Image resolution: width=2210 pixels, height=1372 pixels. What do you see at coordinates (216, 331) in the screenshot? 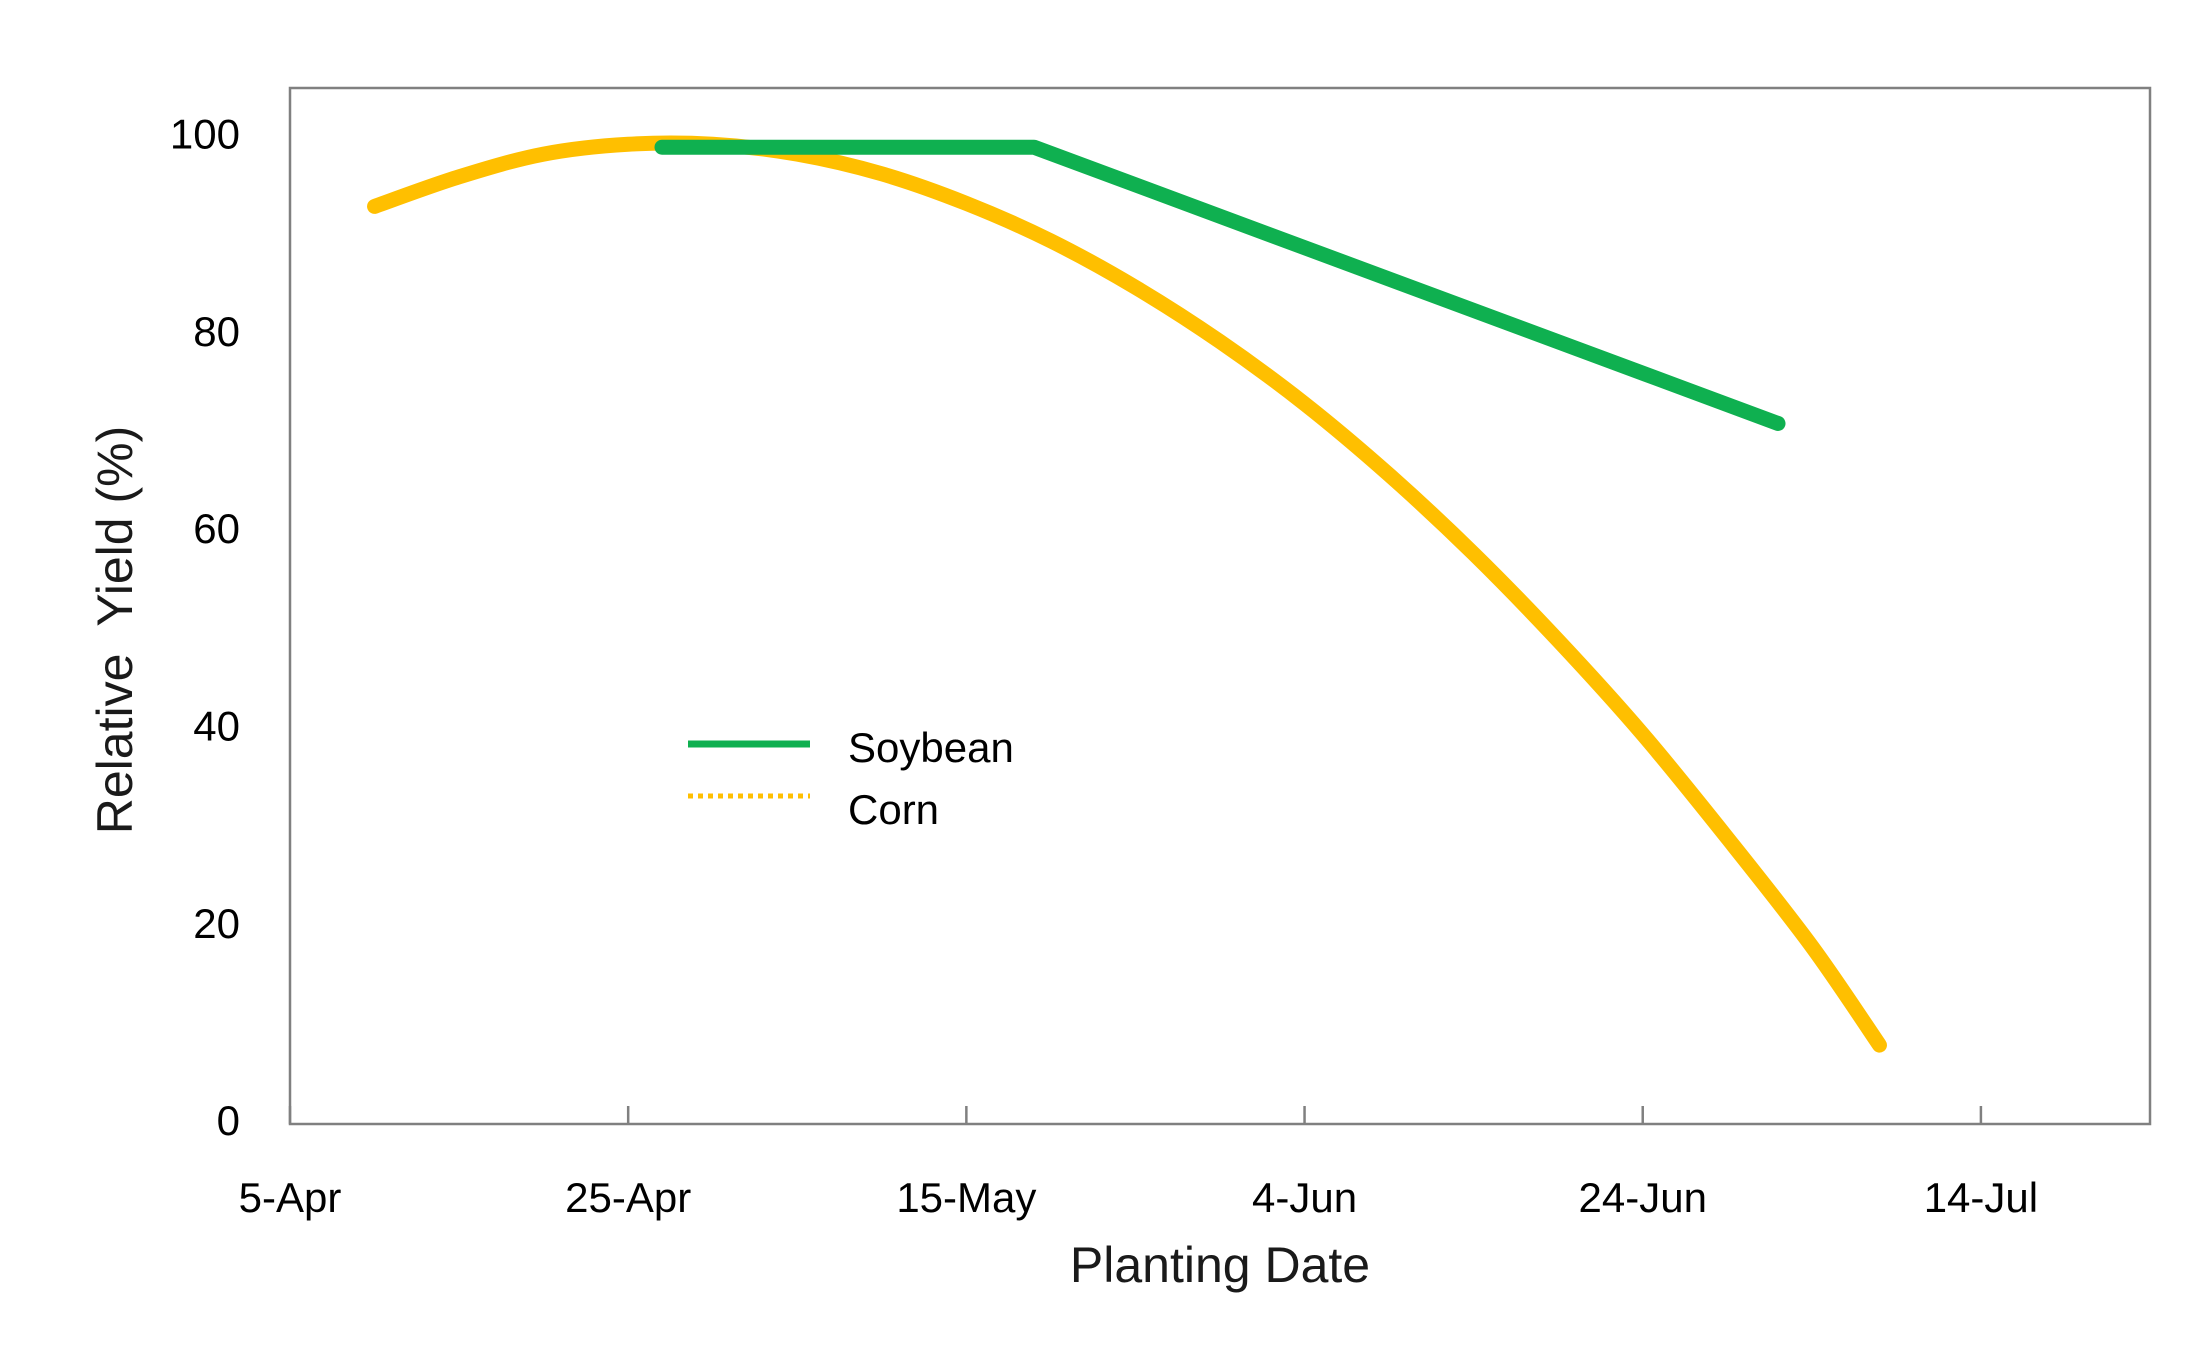
I see `y-tick-label-4: 80` at bounding box center [216, 331].